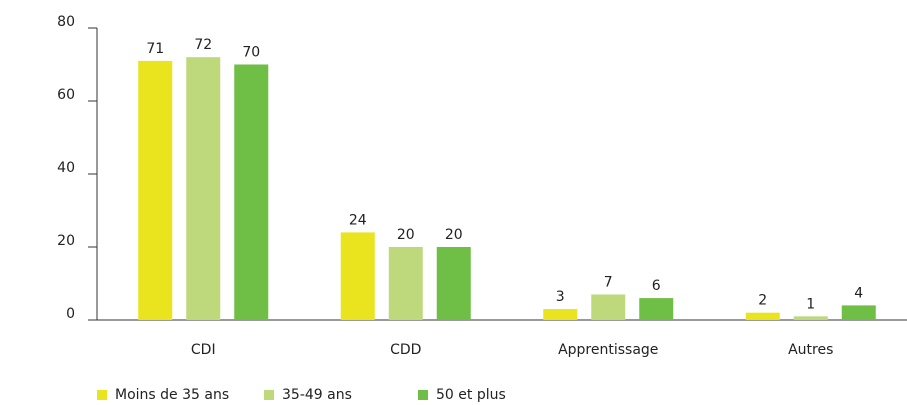  Describe the element at coordinates (560, 297) in the screenshot. I see `value-label: 3` at that location.